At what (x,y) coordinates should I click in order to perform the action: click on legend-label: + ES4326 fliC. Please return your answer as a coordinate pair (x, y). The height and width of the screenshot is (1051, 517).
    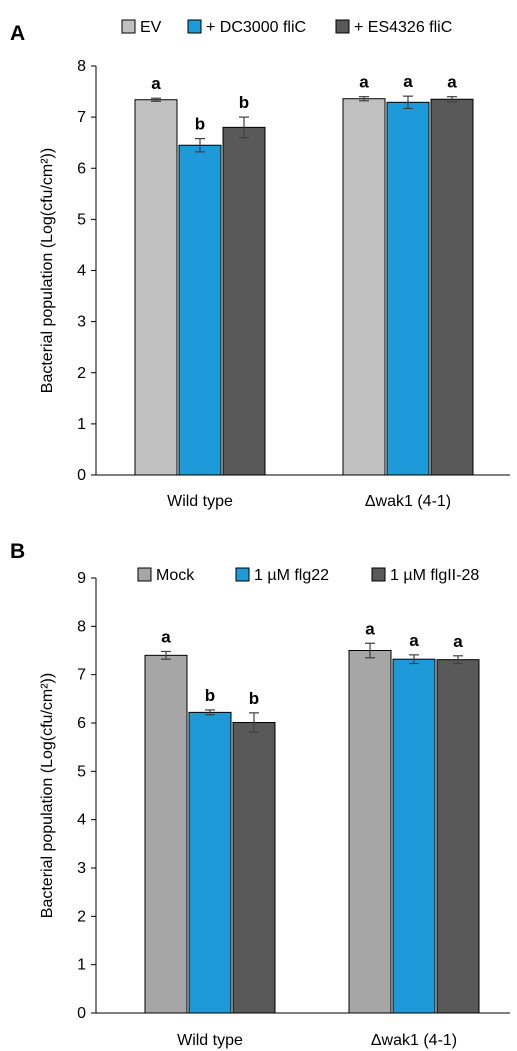
    Looking at the image, I should click on (403, 27).